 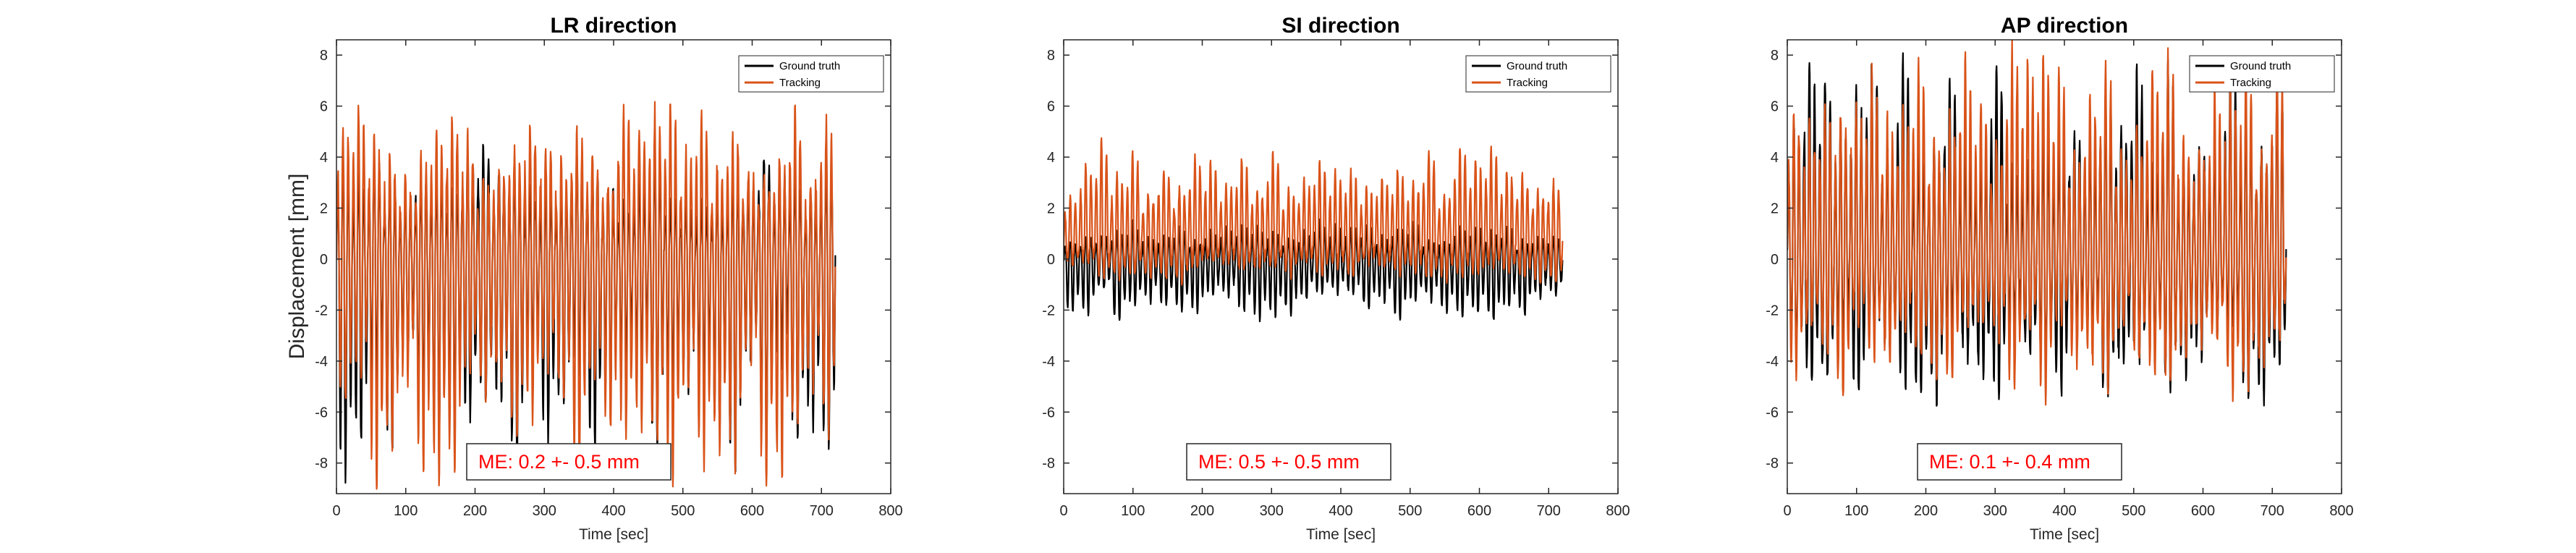 What do you see at coordinates (1340, 26) in the screenshot?
I see `panel-title: SI direction` at bounding box center [1340, 26].